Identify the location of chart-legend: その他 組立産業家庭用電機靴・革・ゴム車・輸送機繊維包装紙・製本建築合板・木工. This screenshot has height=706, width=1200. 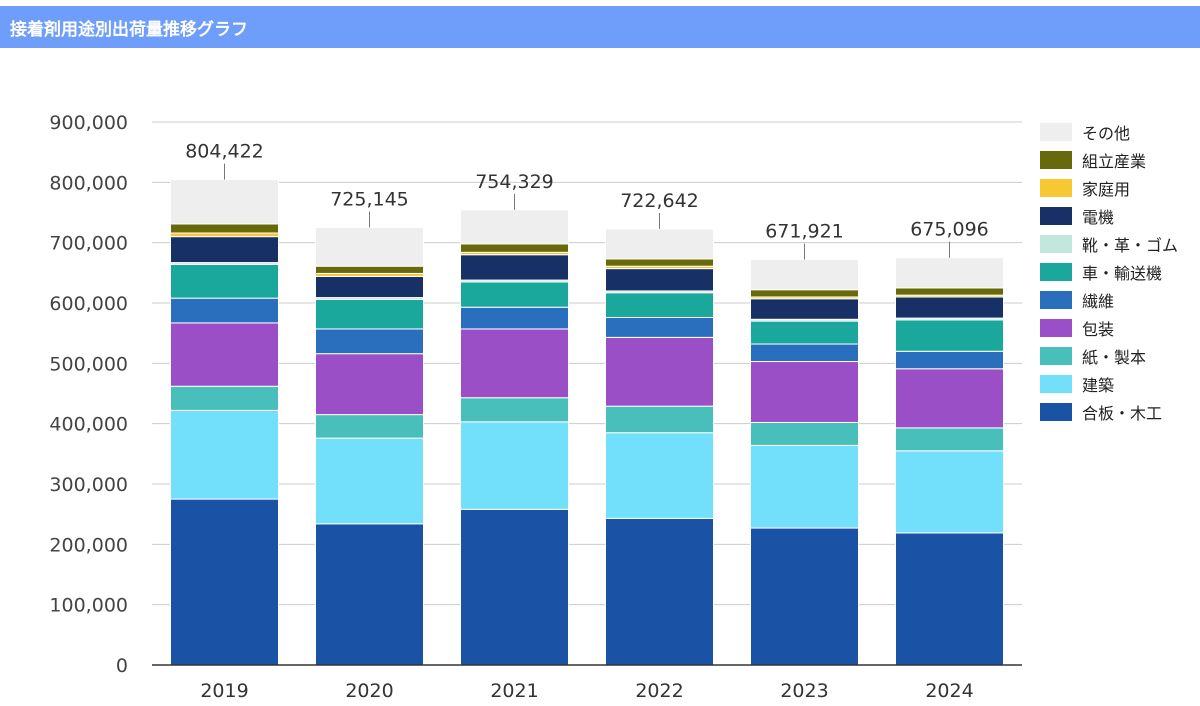
(1109, 272).